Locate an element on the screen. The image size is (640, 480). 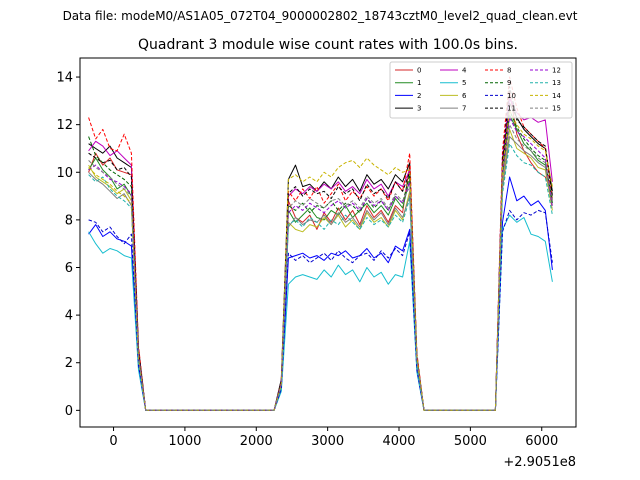
legend-box is located at coordinates (481, 90).